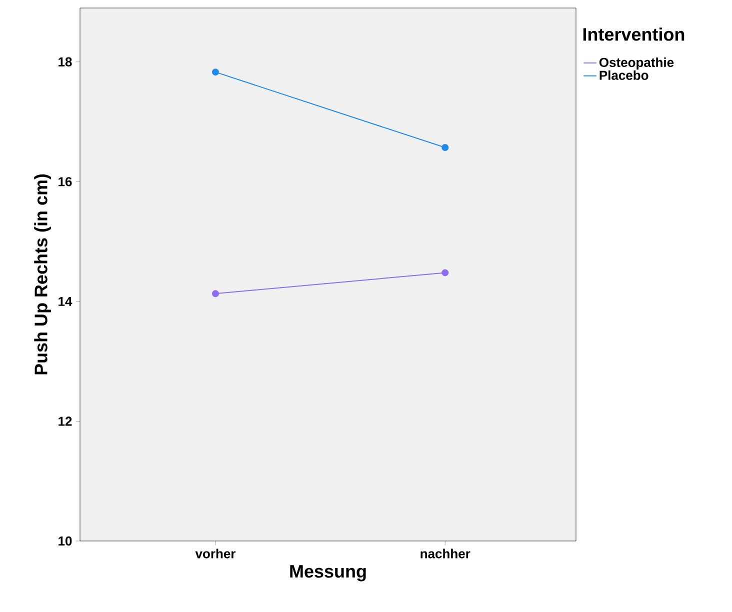 This screenshot has height=612, width=732. Describe the element at coordinates (328, 573) in the screenshot. I see `x-axis-title: Messung` at that location.